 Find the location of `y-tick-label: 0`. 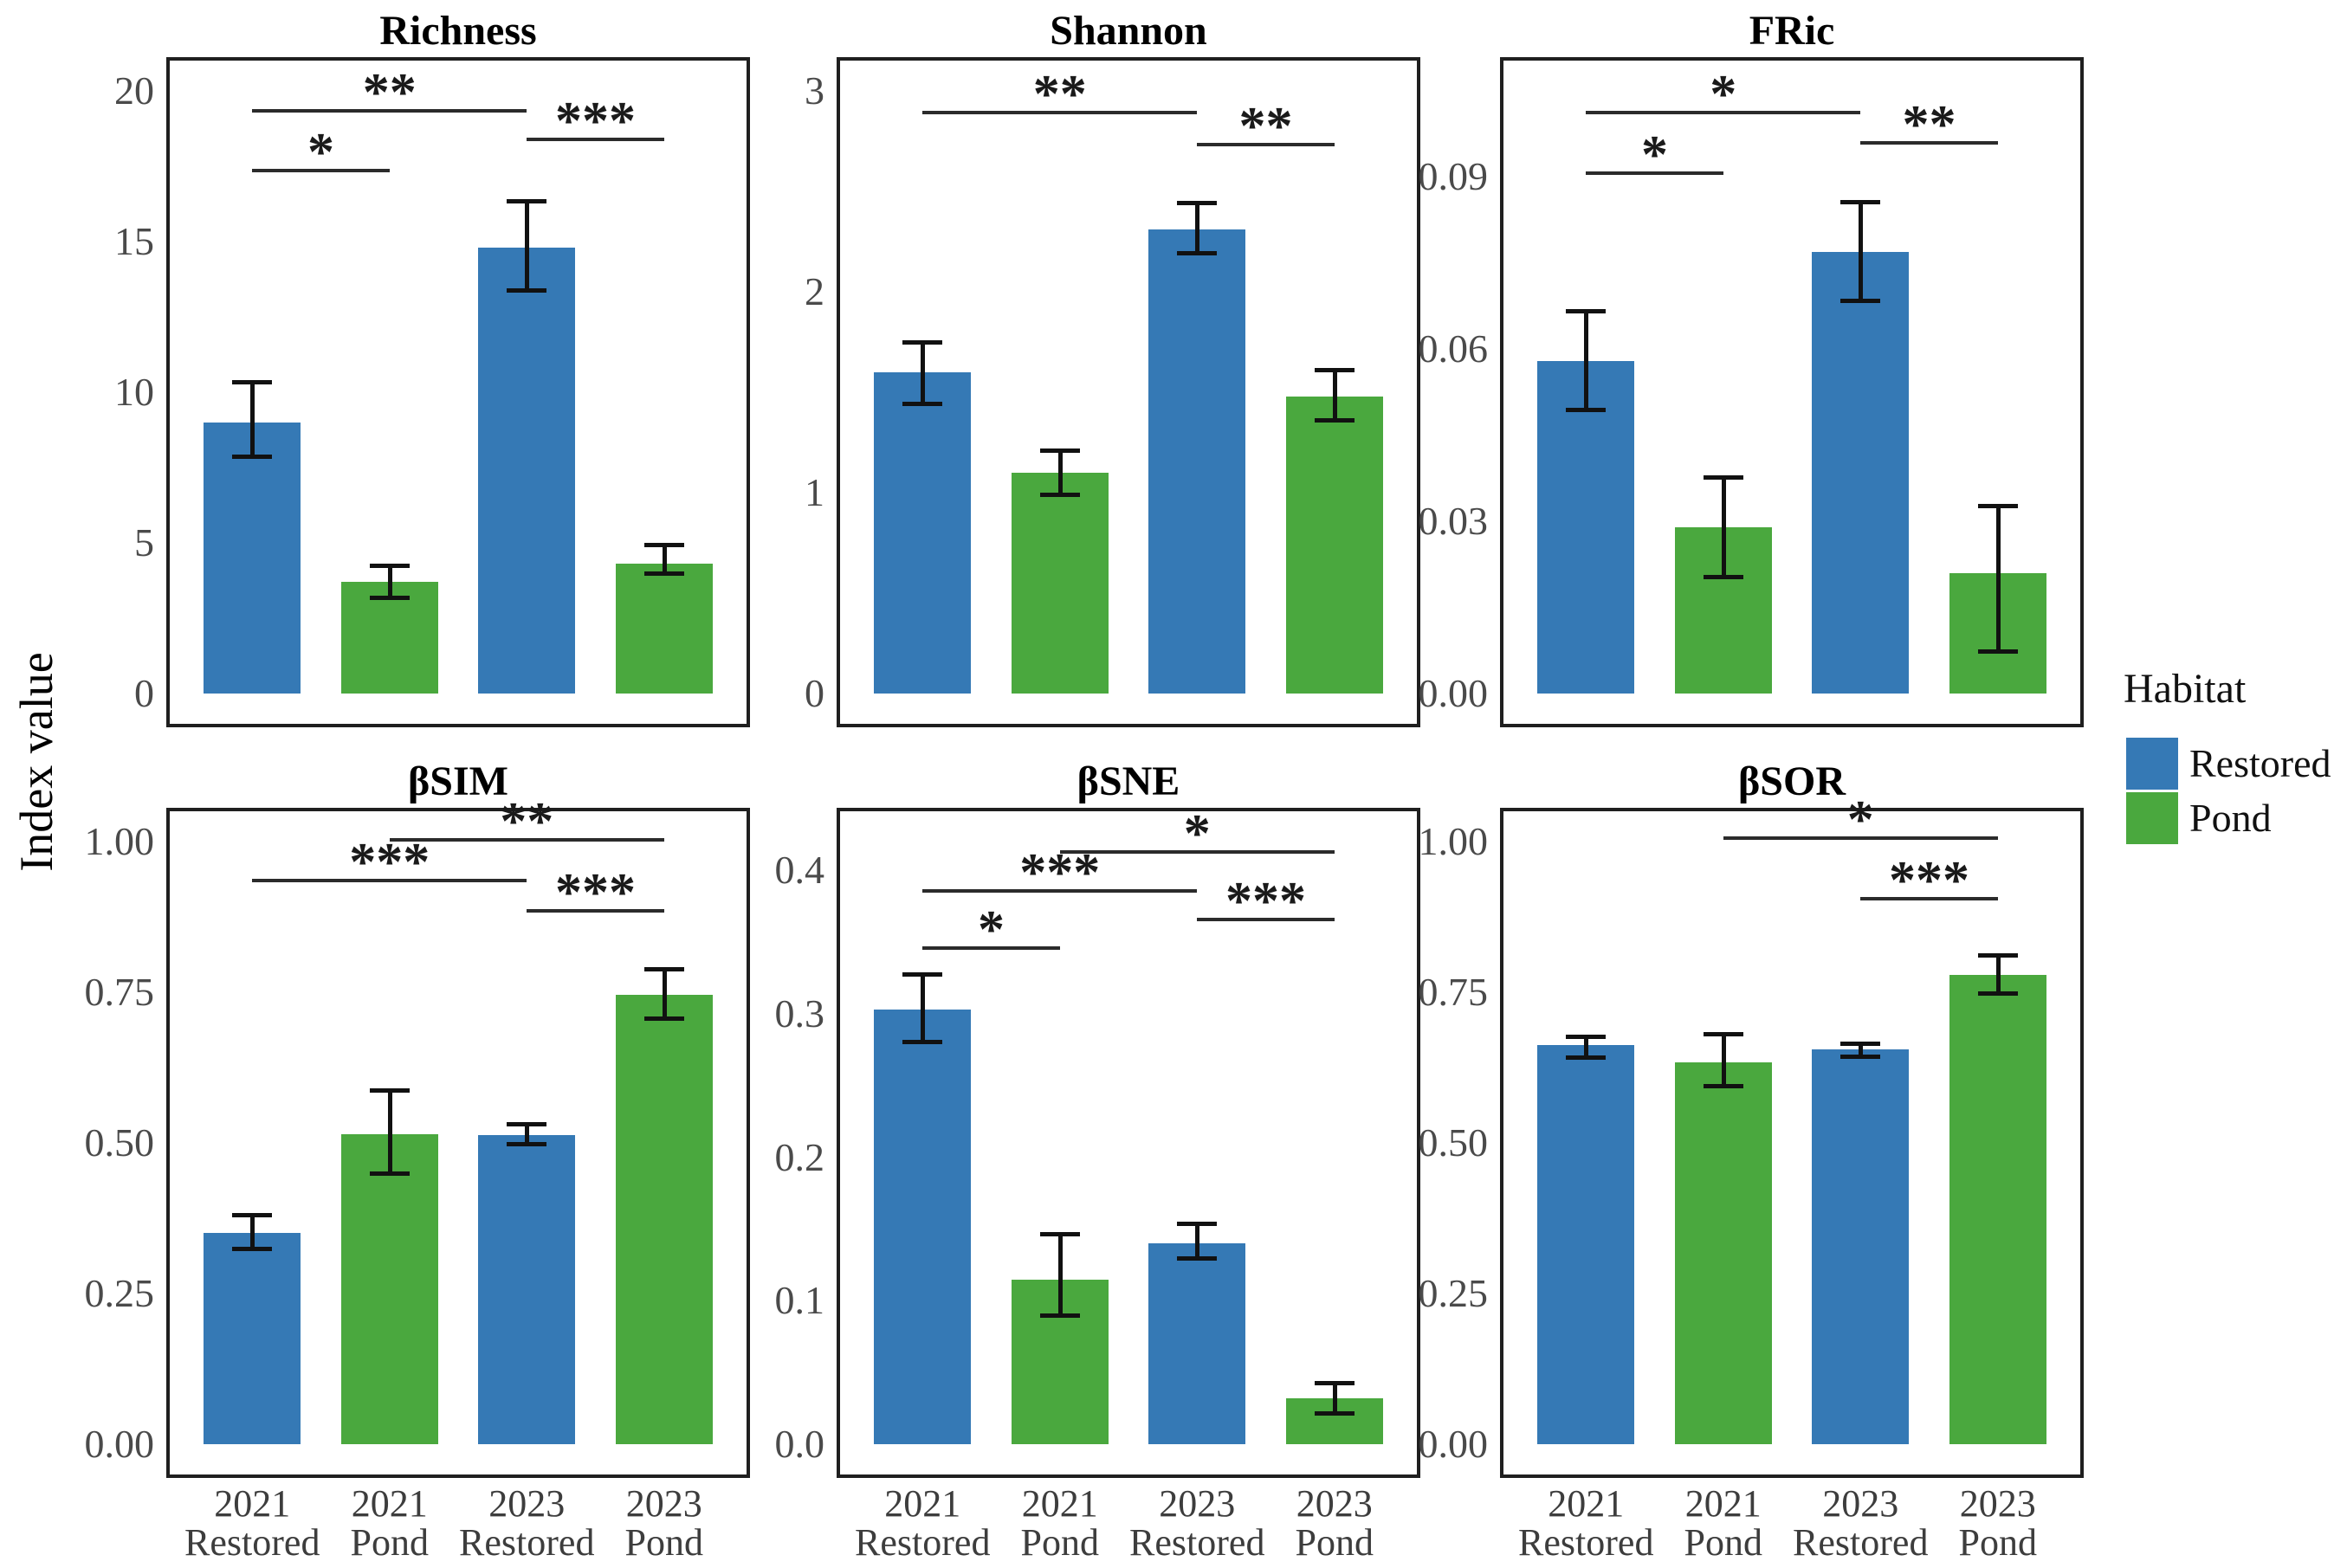

y-tick-label: 0 is located at coordinates (144, 693).